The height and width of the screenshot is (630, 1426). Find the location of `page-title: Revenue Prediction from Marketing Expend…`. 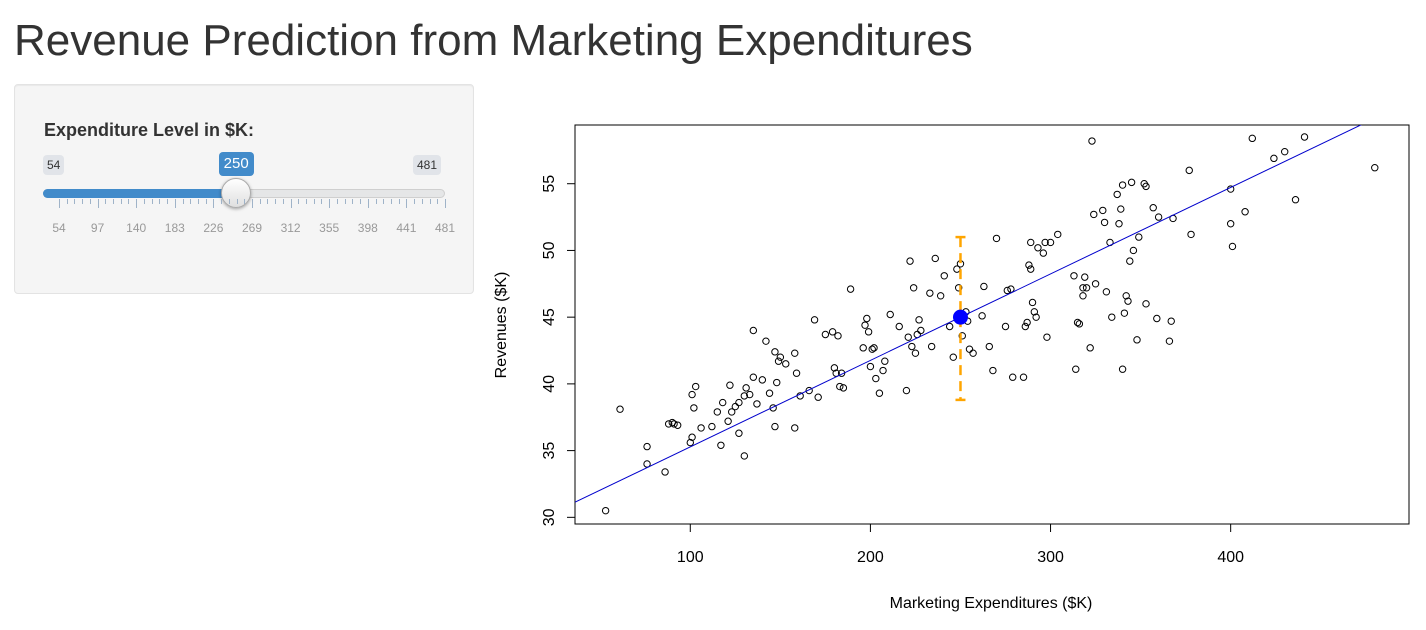

page-title: Revenue Prediction from Marketing Expend… is located at coordinates (493, 40).